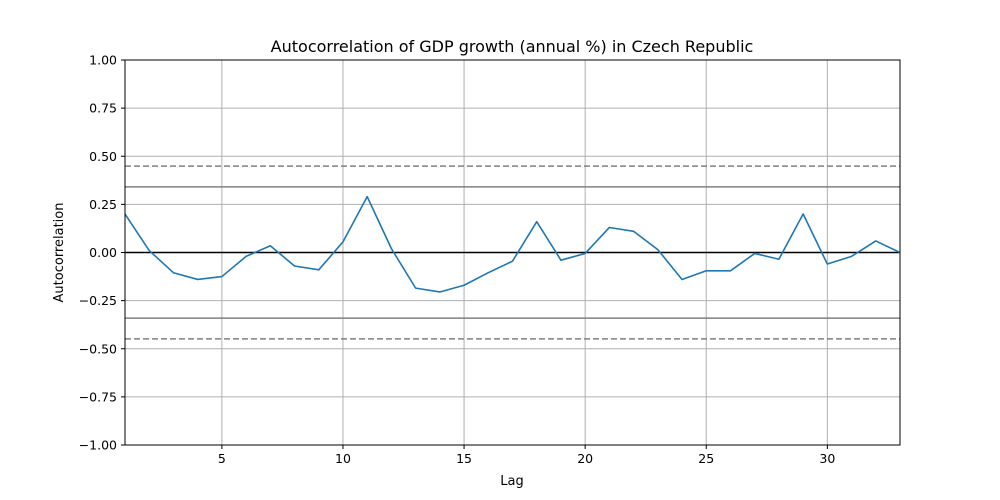  Describe the element at coordinates (511, 481) in the screenshot. I see `x-axis-label: Lag` at that location.